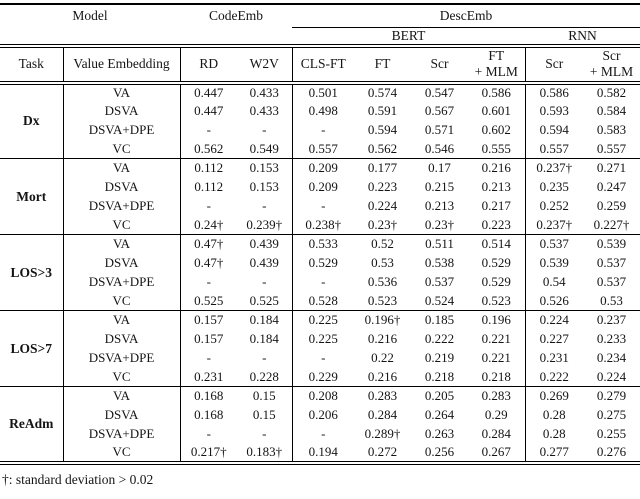 This screenshot has width=640, height=499. What do you see at coordinates (553, 187) in the screenshot?
I see `metric-value: 0.235` at bounding box center [553, 187].